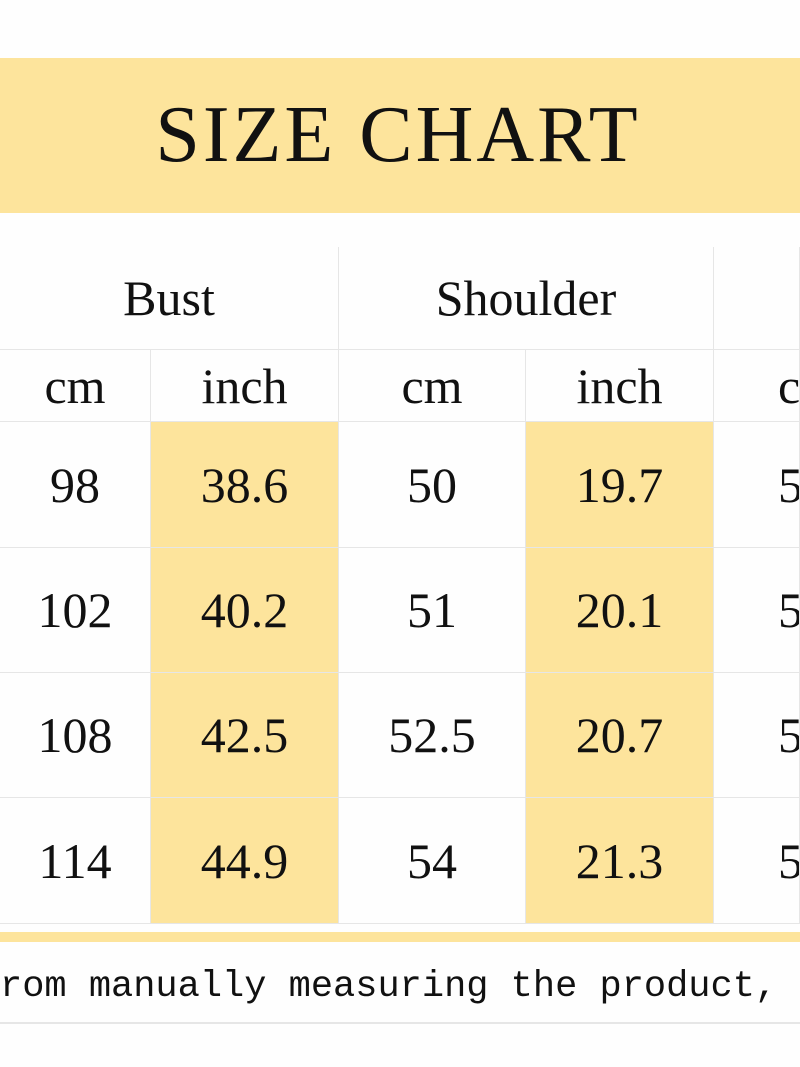 Image resolution: width=800 pixels, height=1067 pixels. I want to click on footer-note: rom manually measuring the product,, so click(400, 993).